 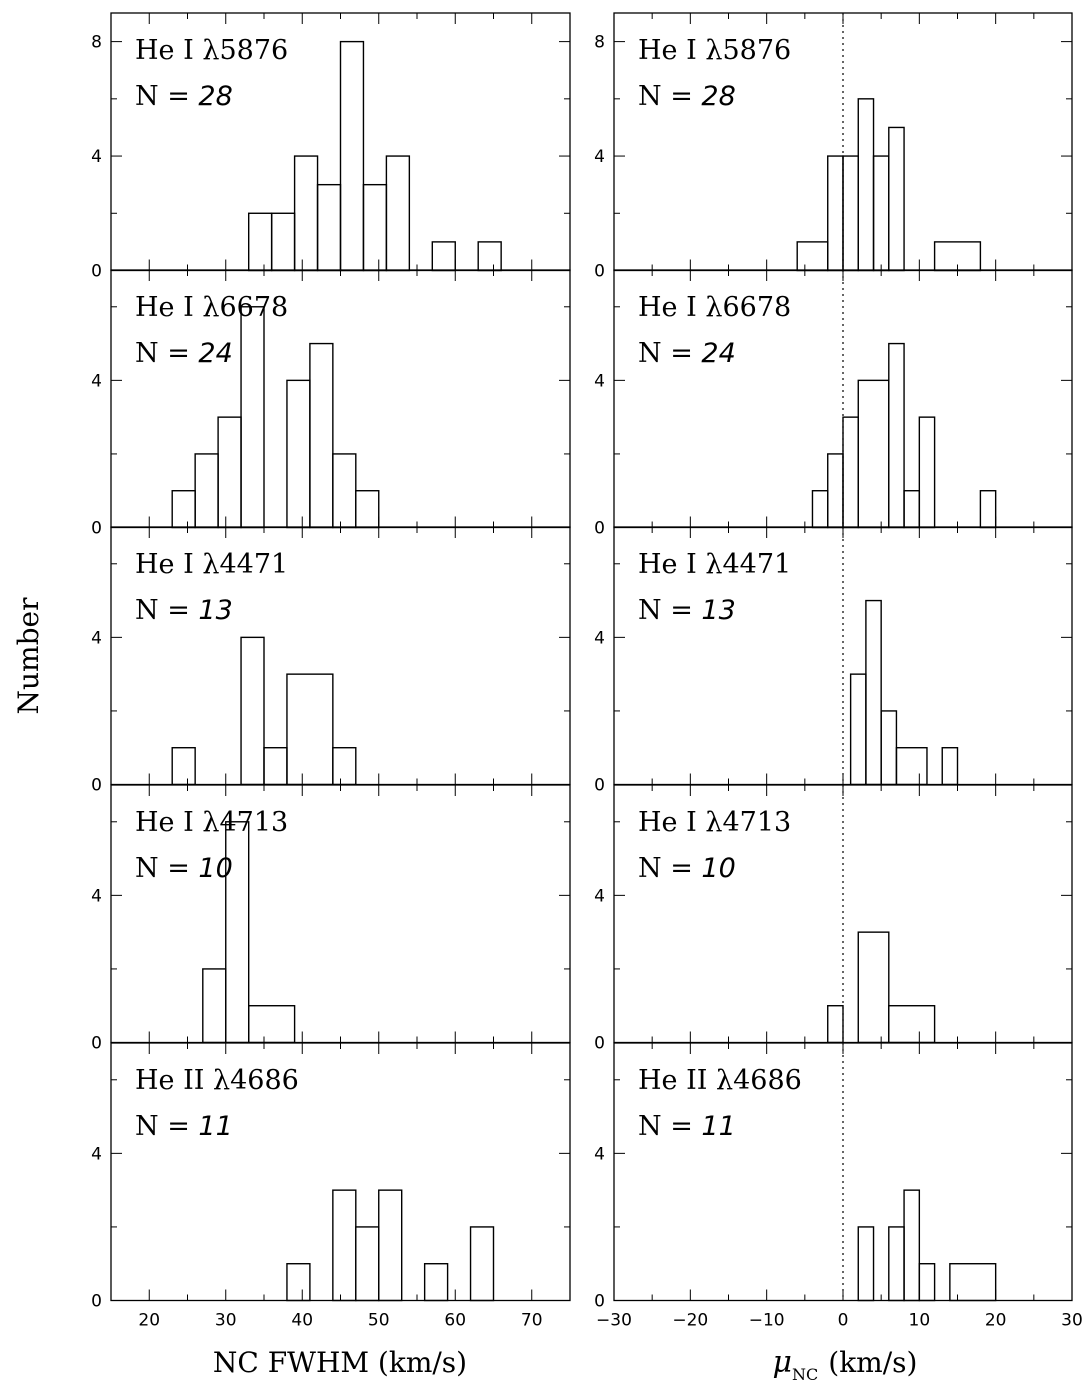 I want to click on y-tick-label: 8, so click(x=96, y=43).